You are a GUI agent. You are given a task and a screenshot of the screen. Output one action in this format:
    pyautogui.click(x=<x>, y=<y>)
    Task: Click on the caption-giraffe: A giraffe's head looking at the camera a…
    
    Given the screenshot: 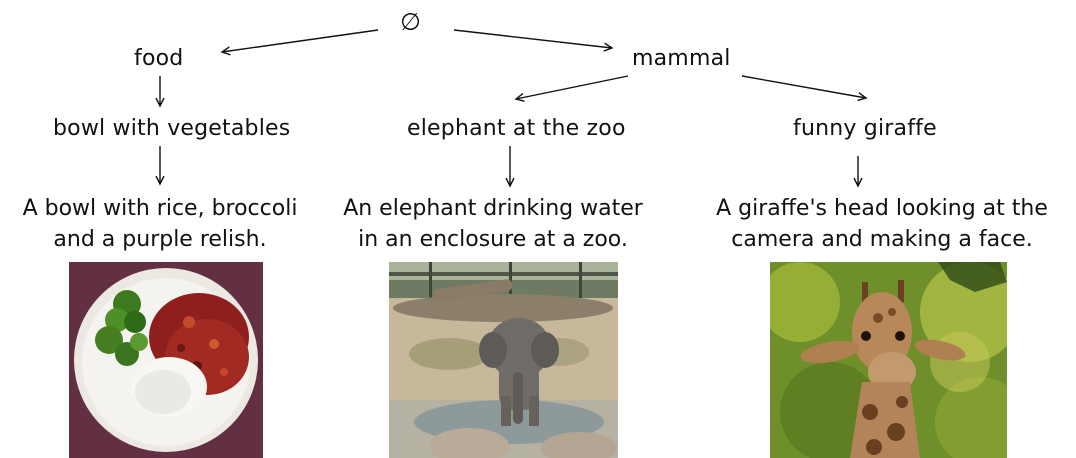 What is the action you would take?
    pyautogui.click(x=882, y=224)
    